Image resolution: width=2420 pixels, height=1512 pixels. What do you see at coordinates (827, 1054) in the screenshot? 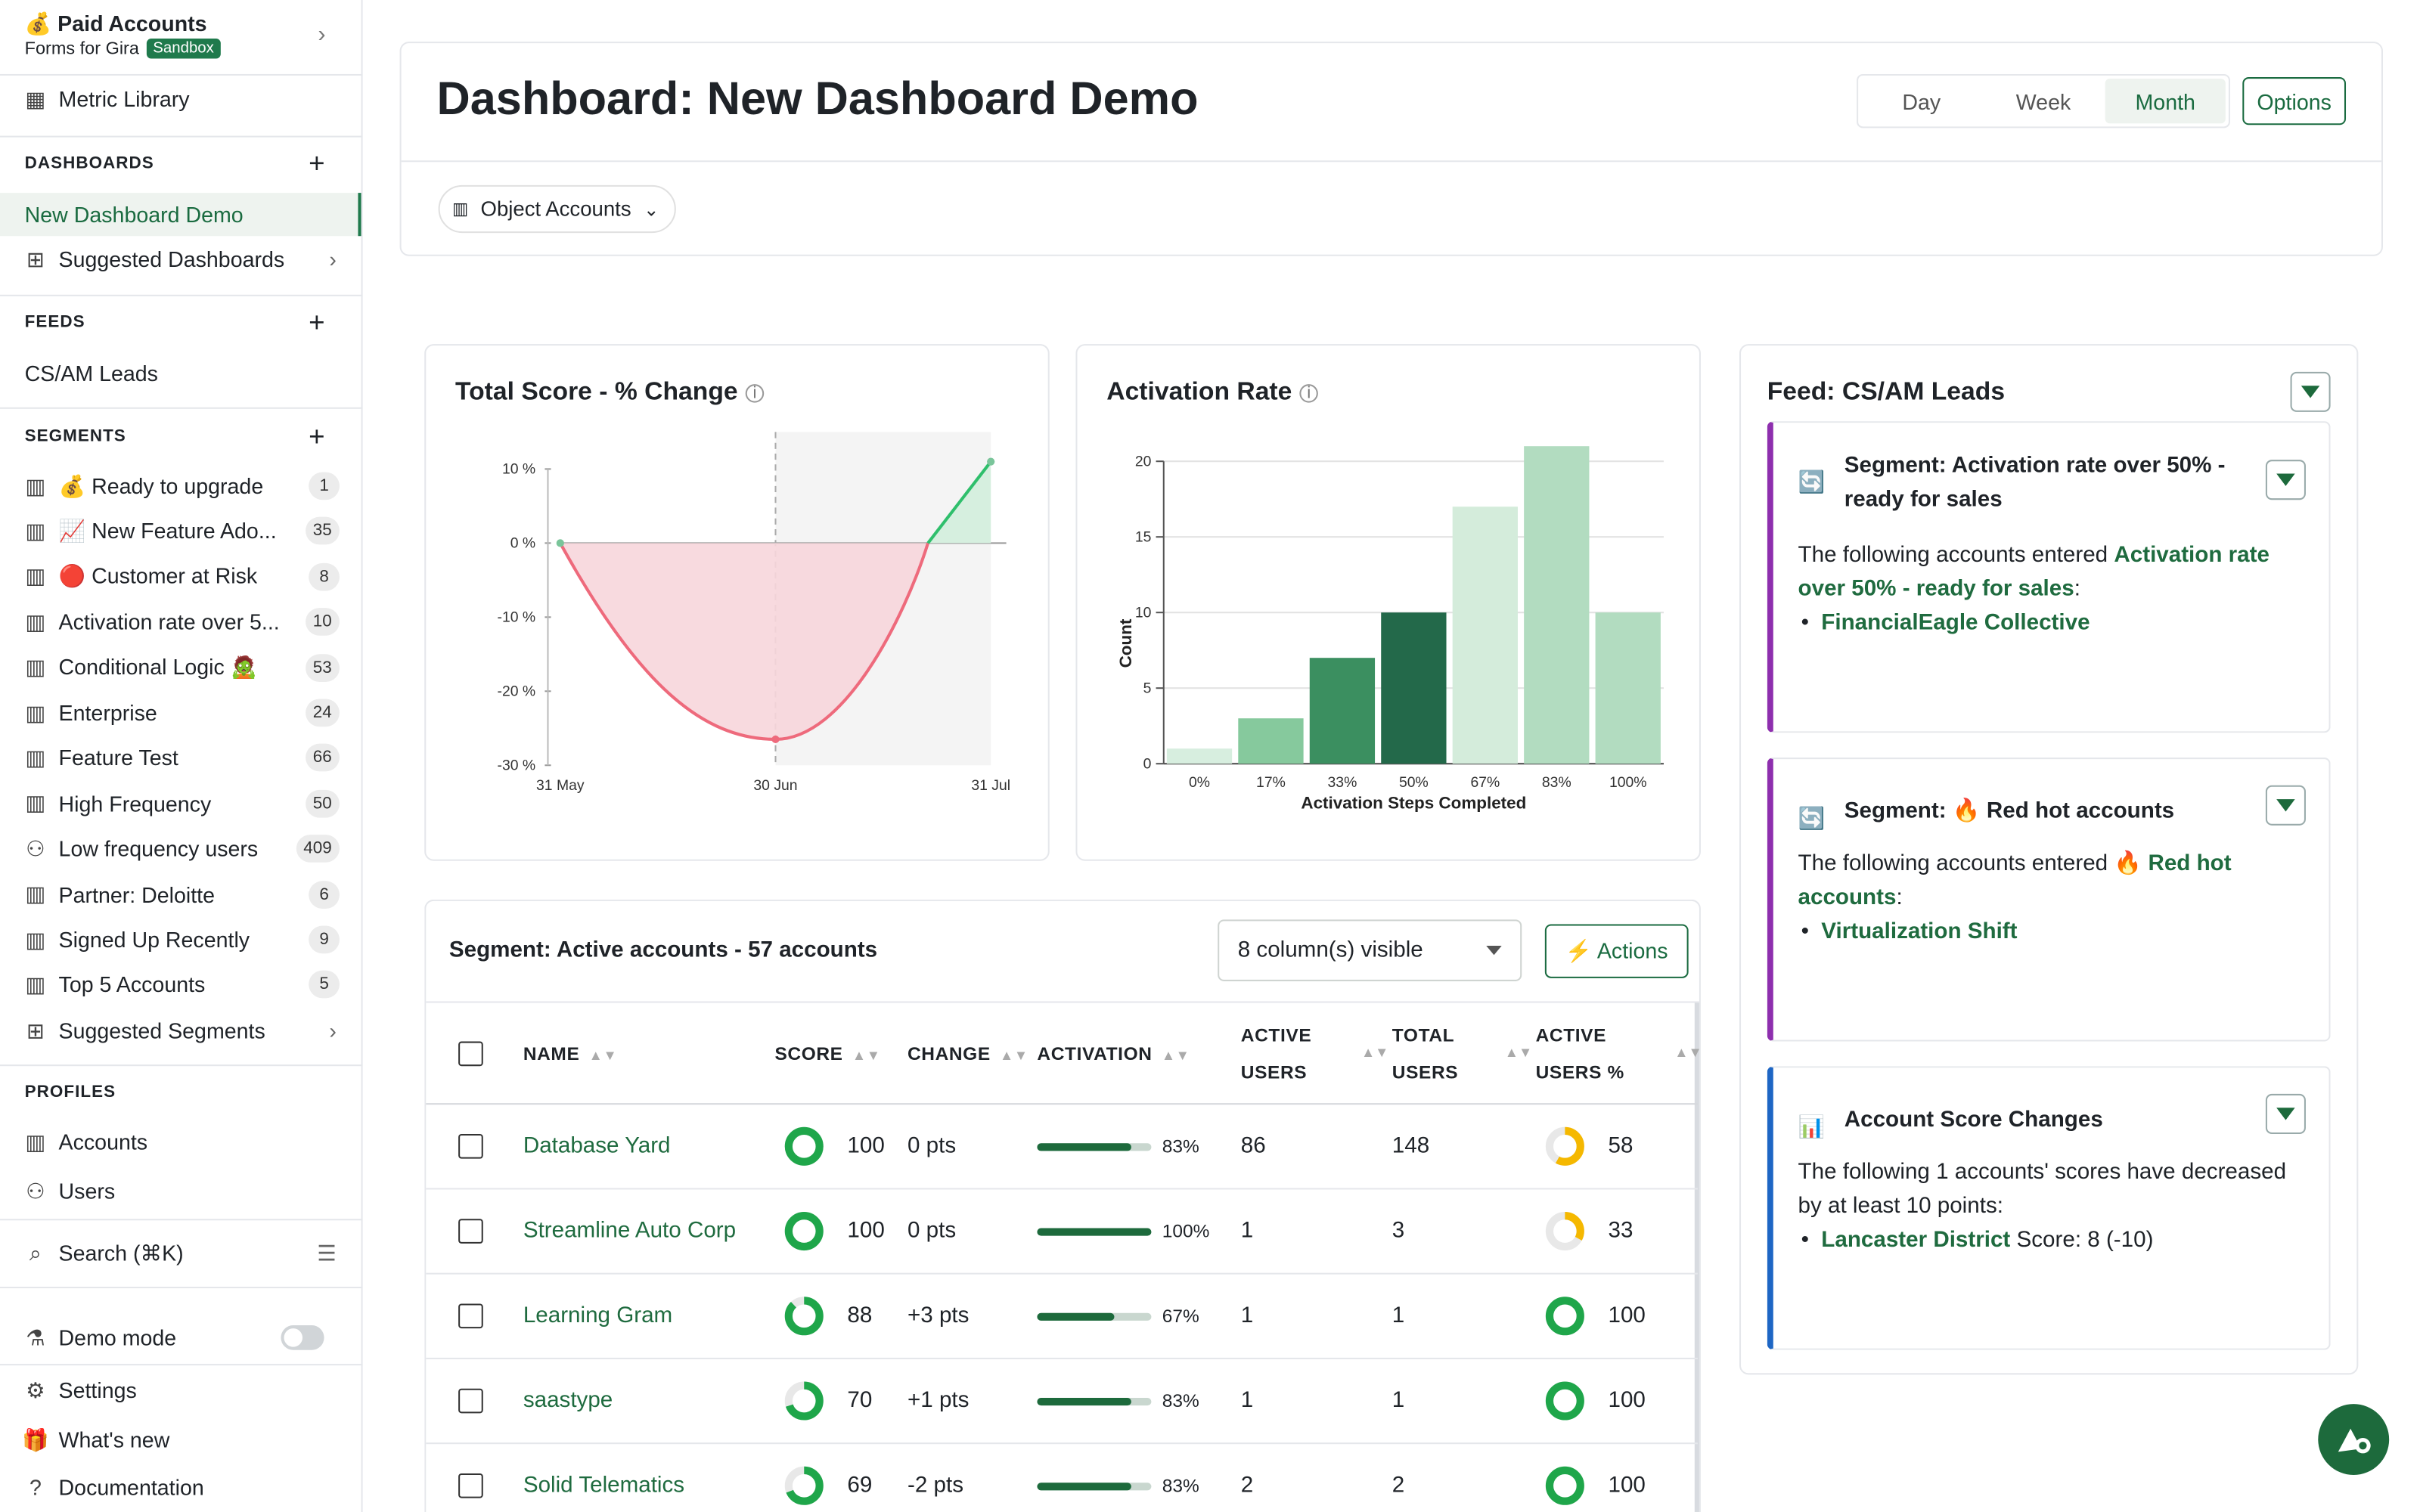
I see `header-score: SCORE ▲▼` at bounding box center [827, 1054].